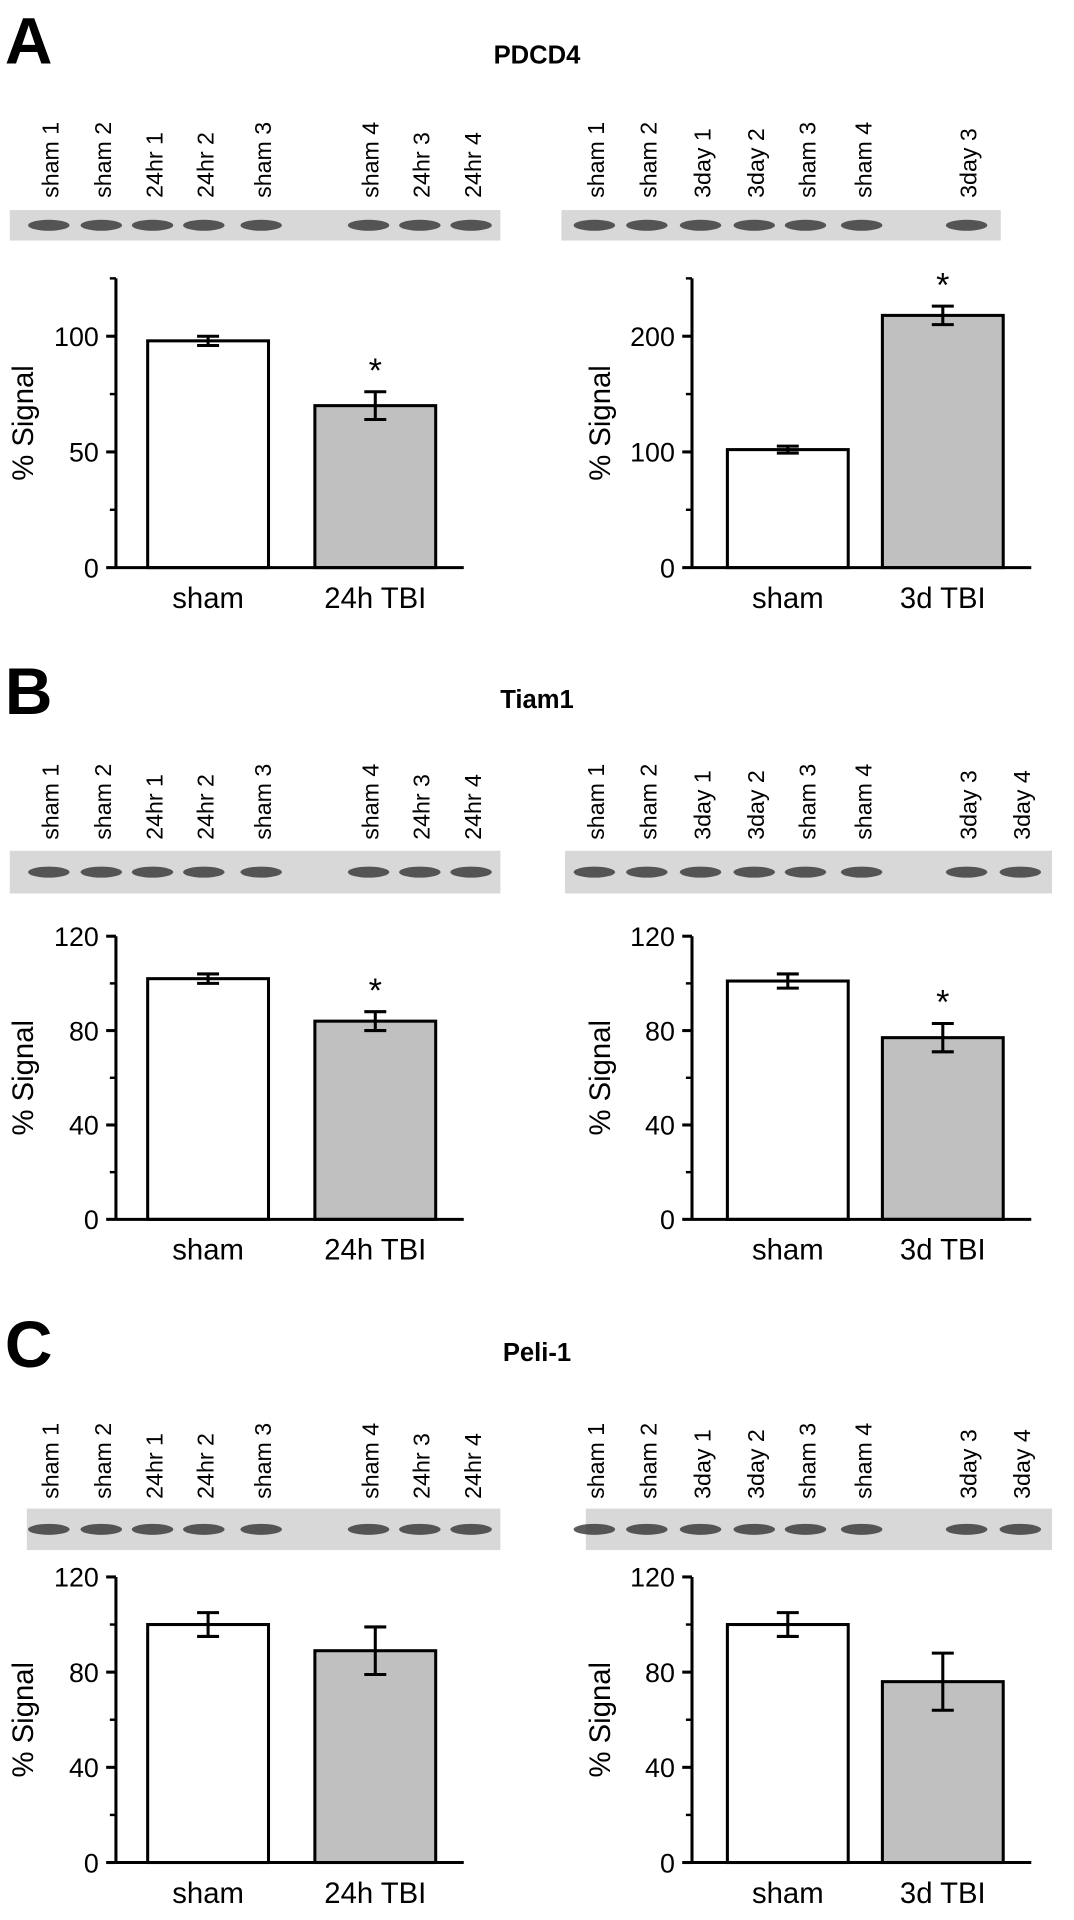  I want to click on lane-label: 24hr 4, so click(473, 807).